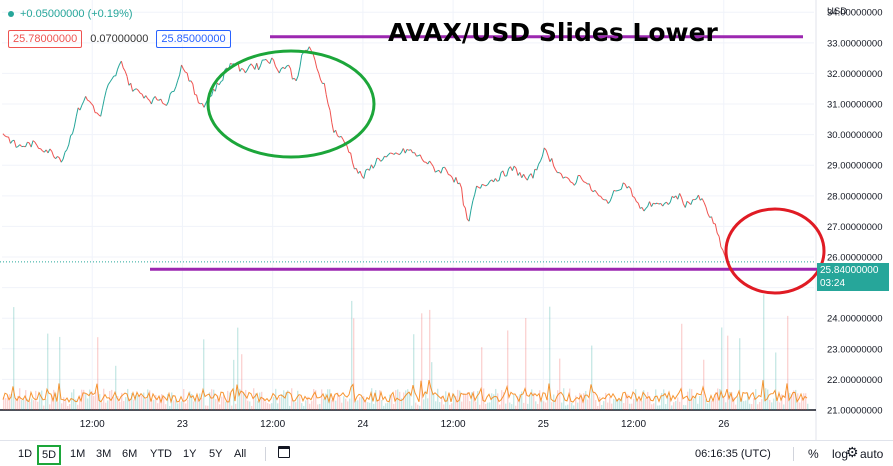 The width and height of the screenshot is (893, 466). I want to click on y-tick-label: 32.00000000, so click(854, 74).